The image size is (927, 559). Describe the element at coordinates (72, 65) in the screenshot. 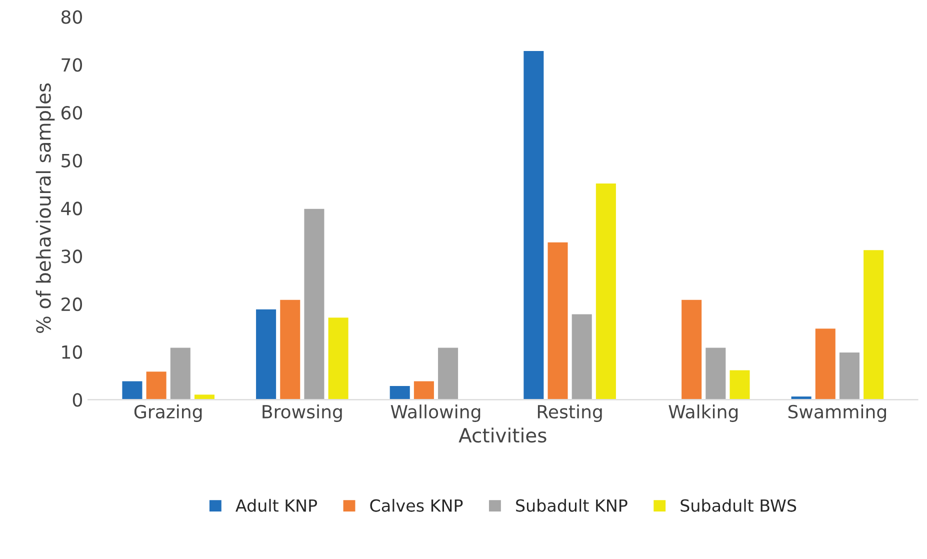

I see `y-tick-label: 70` at that location.